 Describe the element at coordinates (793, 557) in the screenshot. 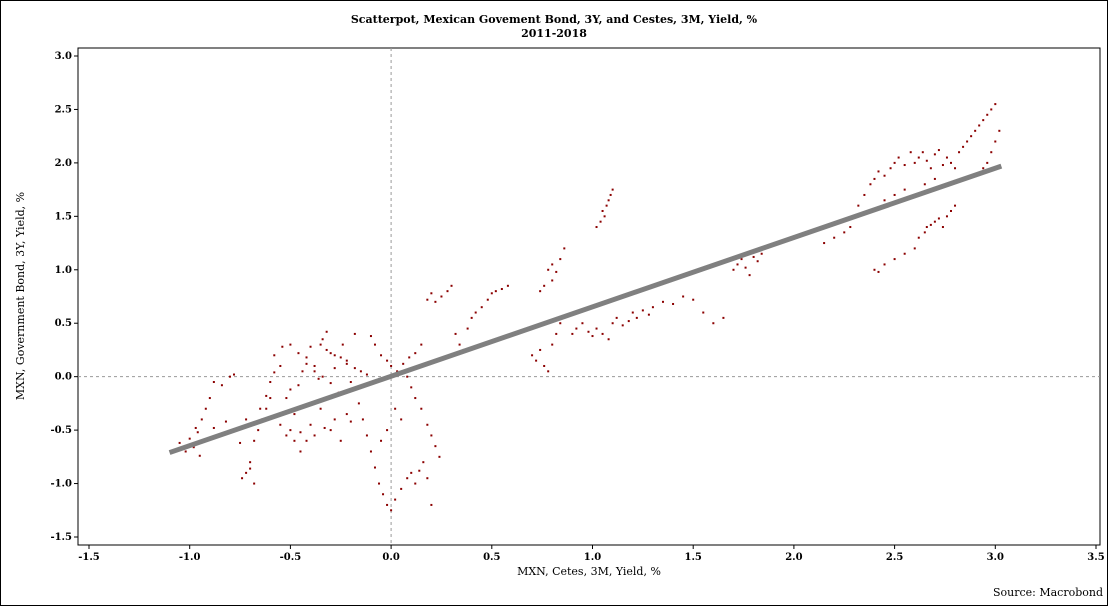

I see `x-tick-label: 2.0` at that location.